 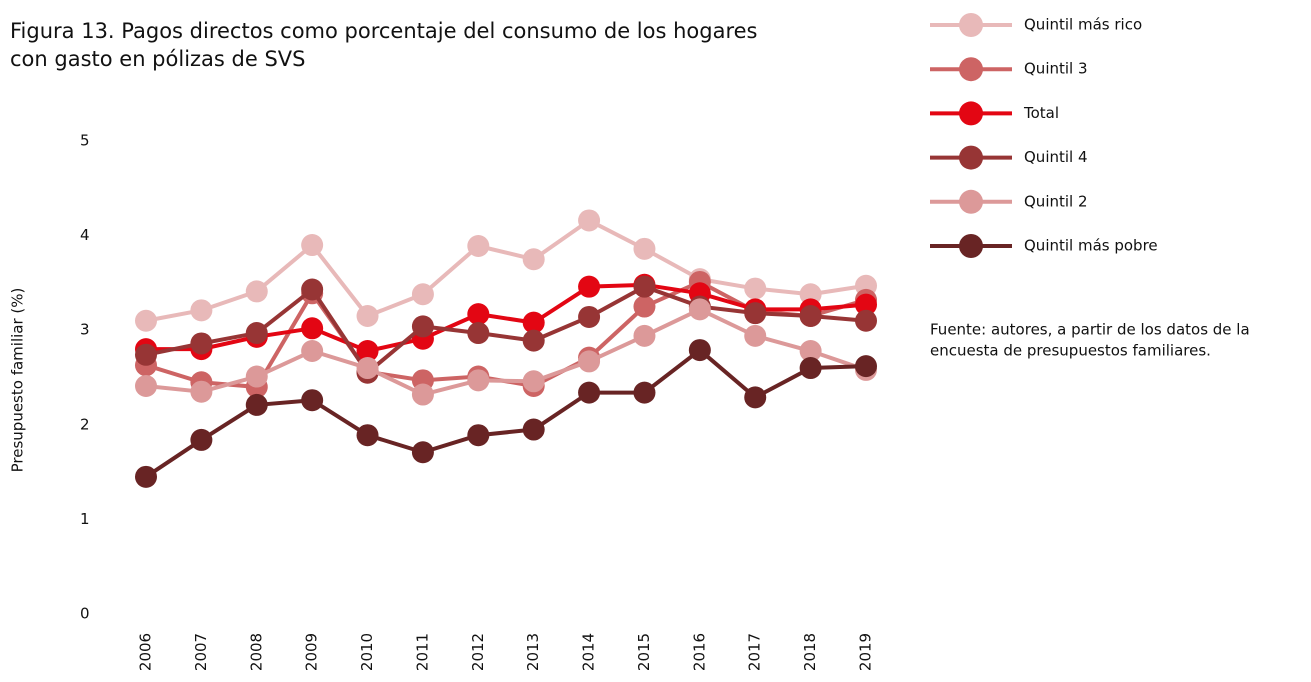 I want to click on y-tick-label: 4, so click(x=85, y=235).